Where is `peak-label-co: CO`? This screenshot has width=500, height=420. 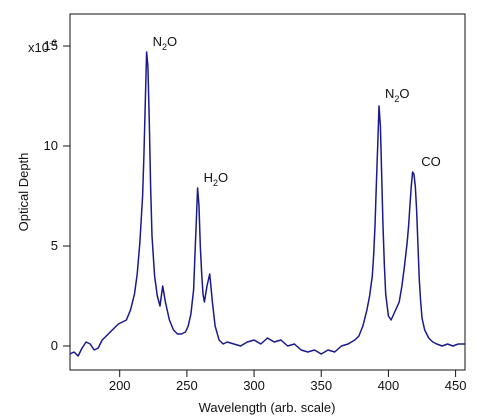 peak-label-co: CO is located at coordinates (431, 161).